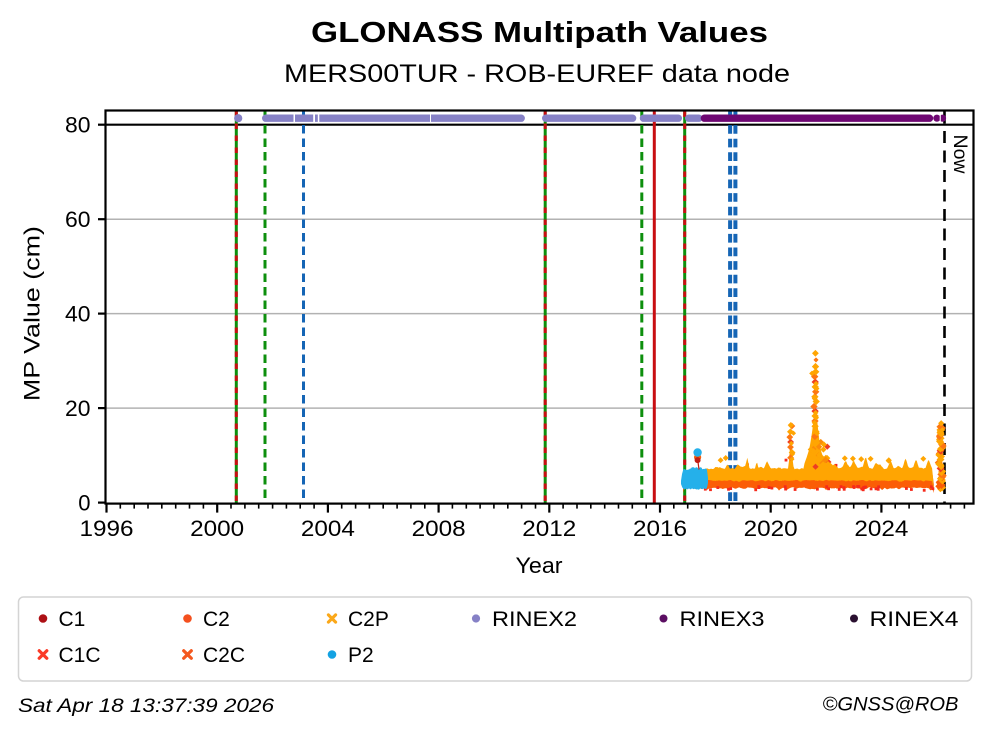 Image resolution: width=992 pixels, height=734 pixels. Describe the element at coordinates (224, 655) in the screenshot. I see `svg-text: C2C` at that location.